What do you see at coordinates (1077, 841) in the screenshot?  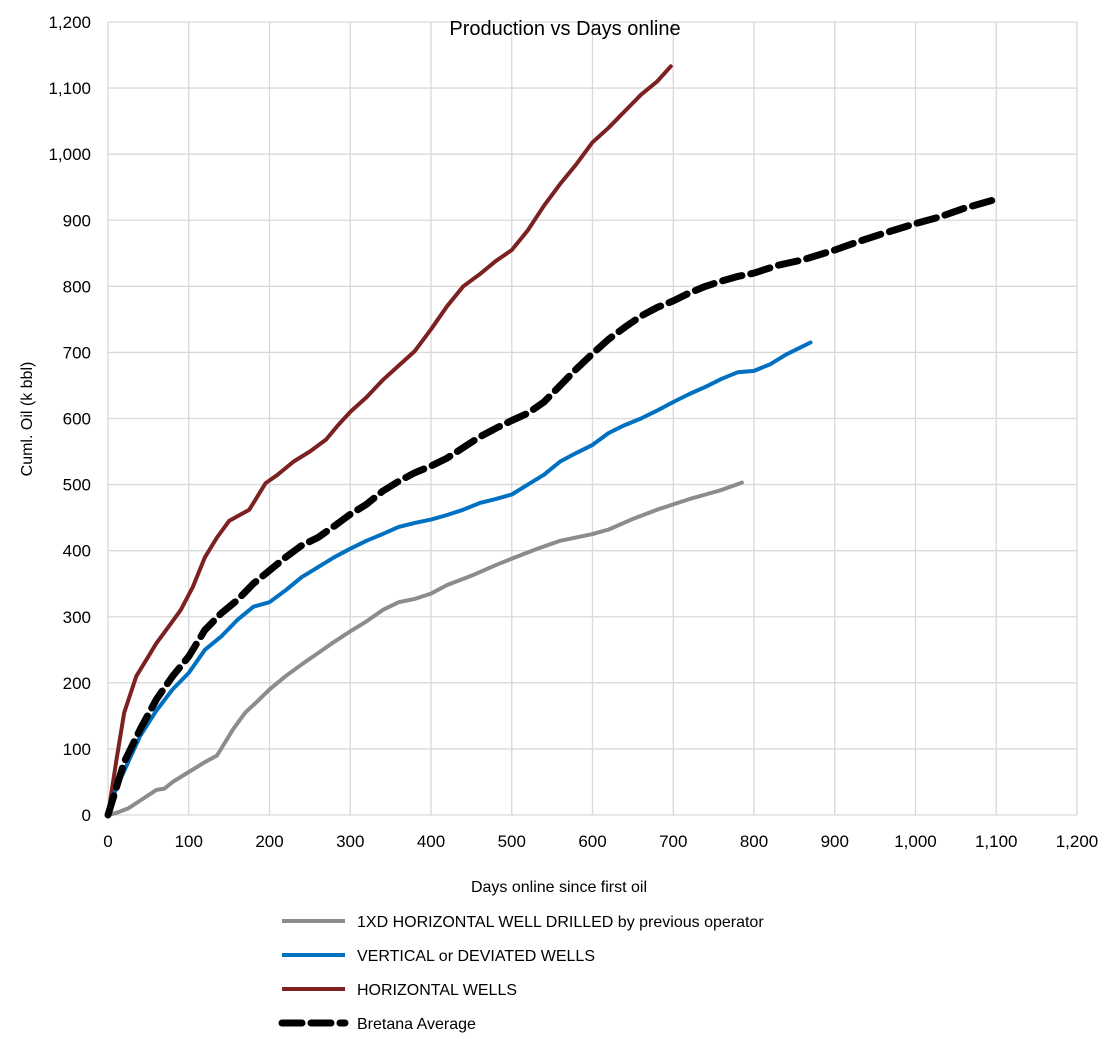 I see `x-tick-label: 1,200` at bounding box center [1077, 841].